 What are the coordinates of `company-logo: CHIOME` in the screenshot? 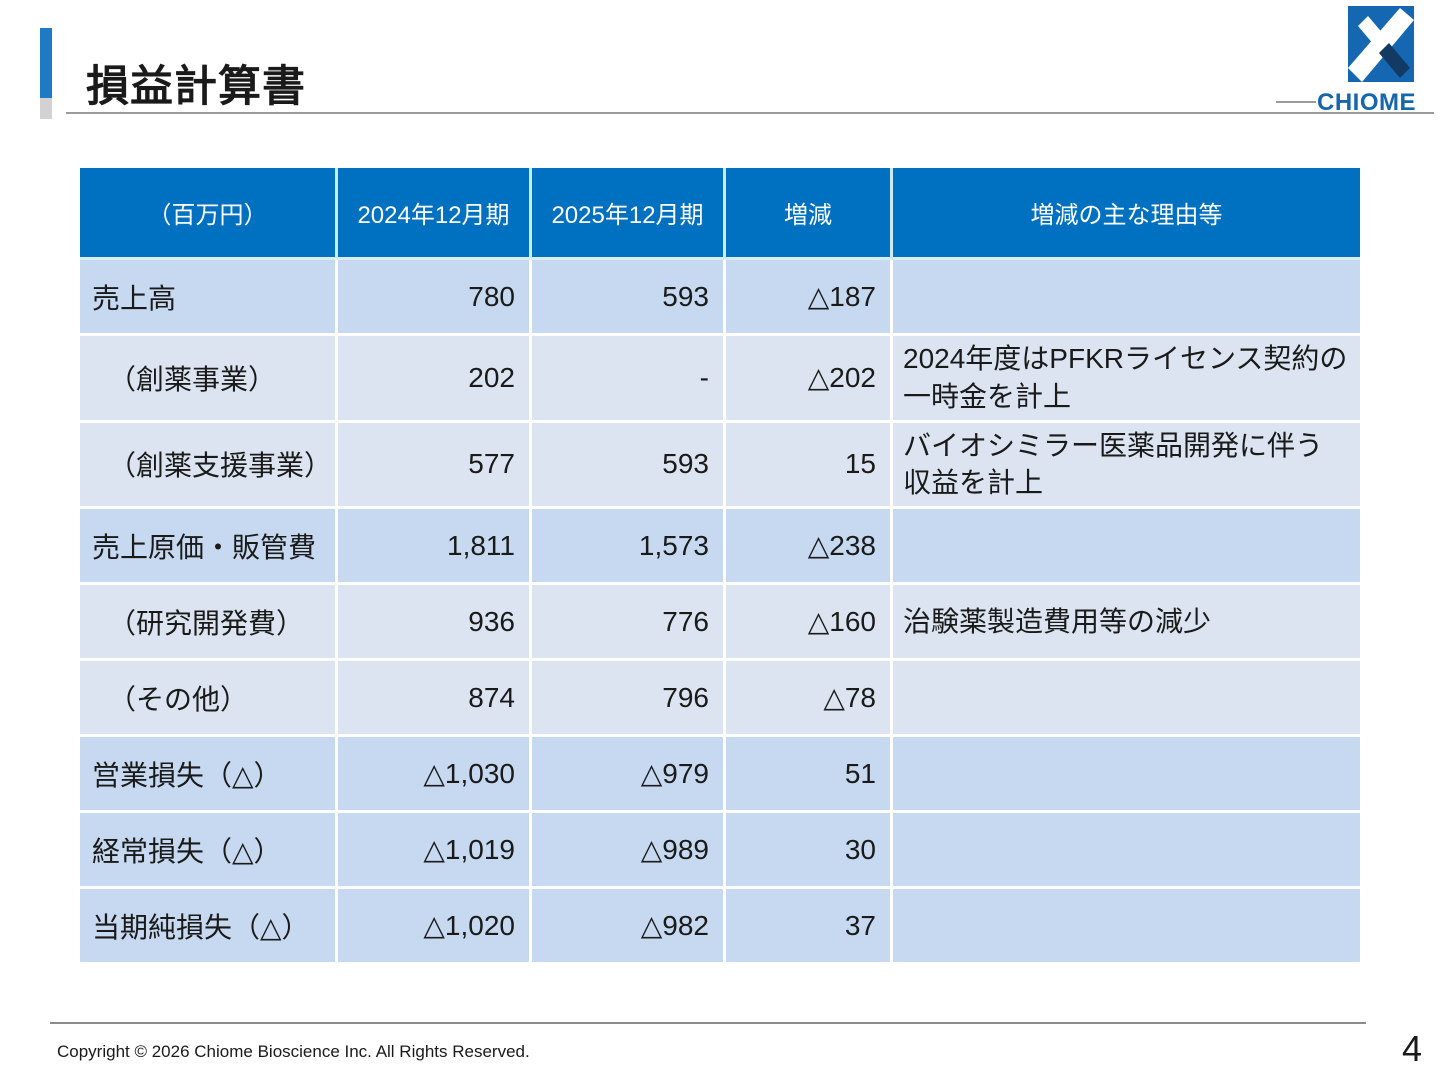 It's located at (1346, 61).